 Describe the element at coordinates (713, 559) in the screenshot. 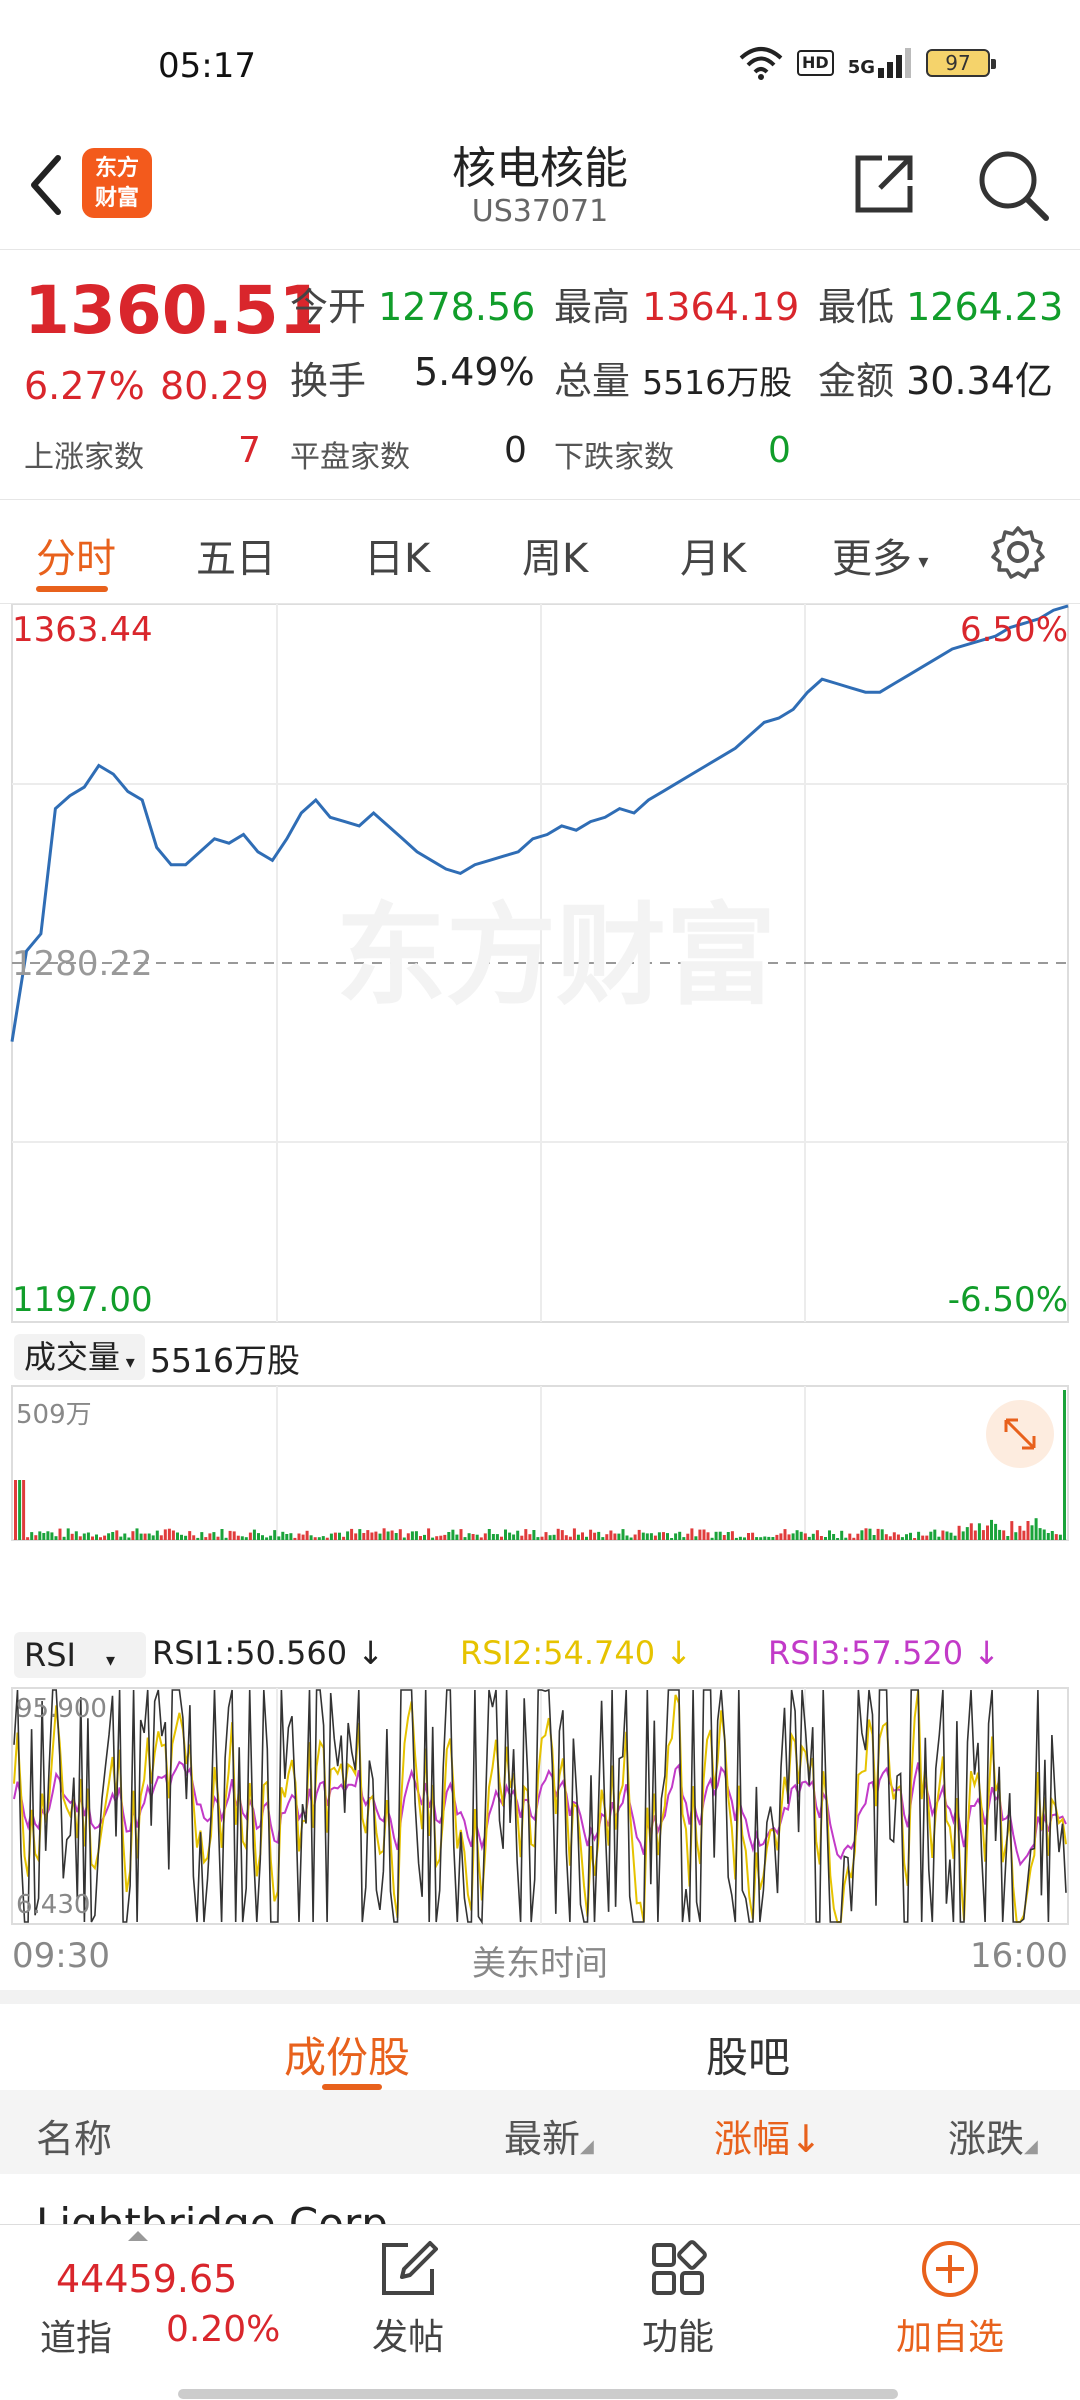

I see `tab-monthly-k: 月K` at that location.